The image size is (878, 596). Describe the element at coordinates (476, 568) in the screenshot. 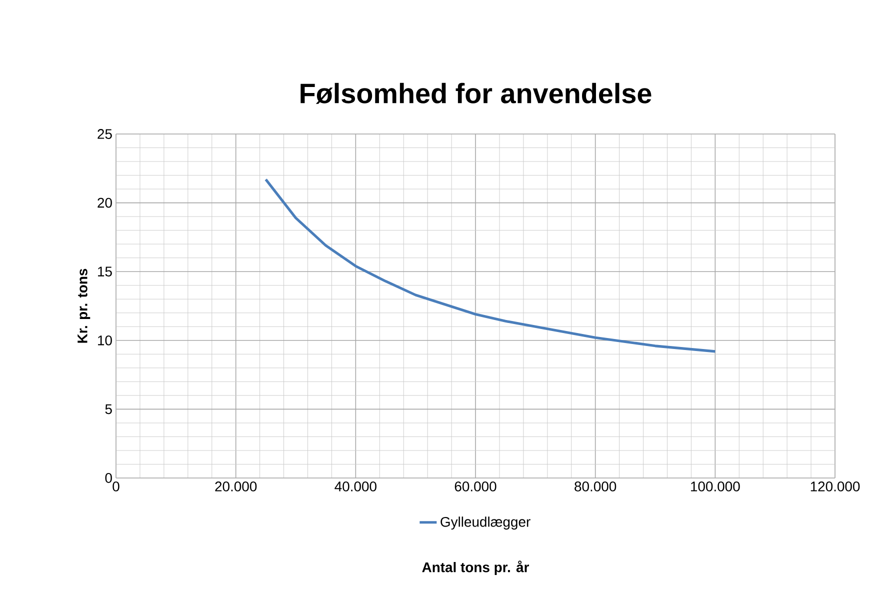

I see `x-axis-title: Antal tons pr. år` at that location.